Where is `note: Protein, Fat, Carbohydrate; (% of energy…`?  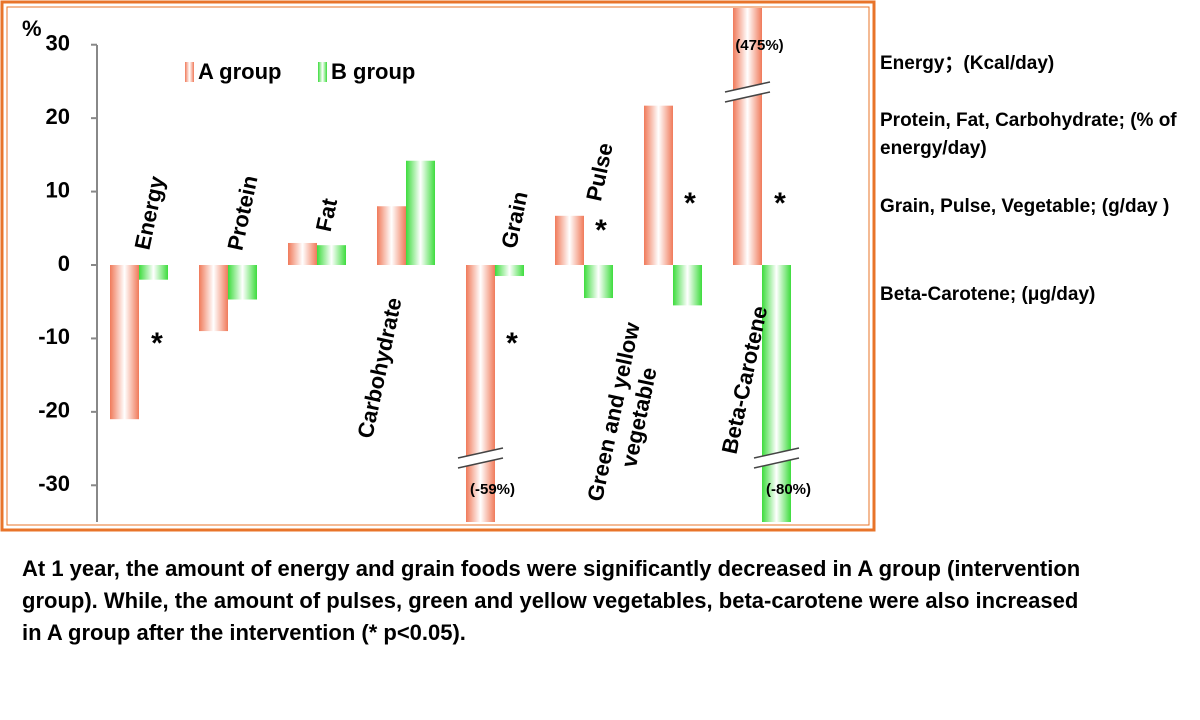
note: Protein, Fat, Carbohydrate; (% of energy… is located at coordinates (1028, 134).